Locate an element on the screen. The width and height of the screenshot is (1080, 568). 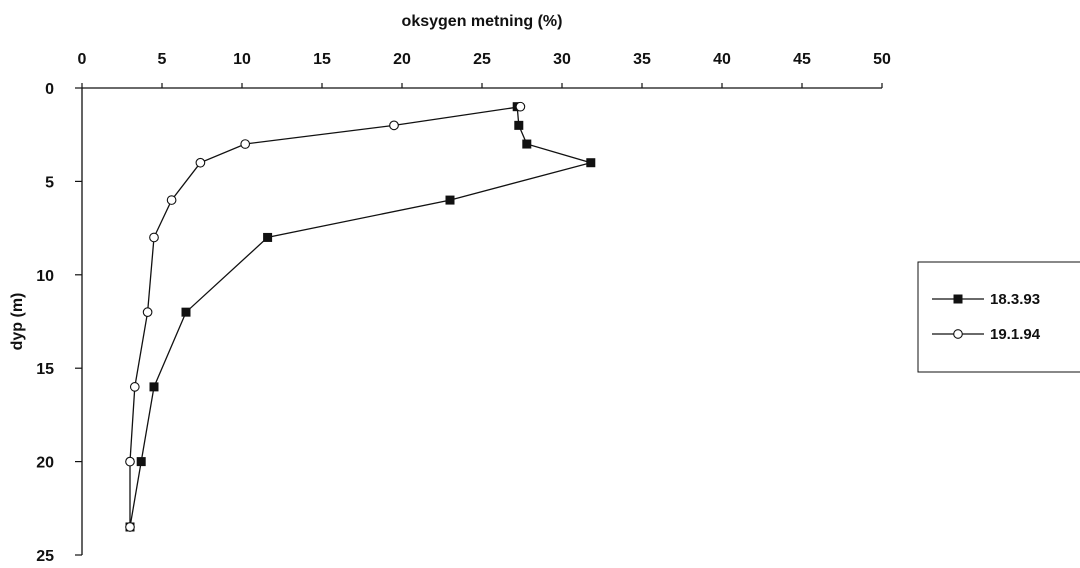
legend: 18.3.93 19.1.94 is located at coordinates (998, 317).